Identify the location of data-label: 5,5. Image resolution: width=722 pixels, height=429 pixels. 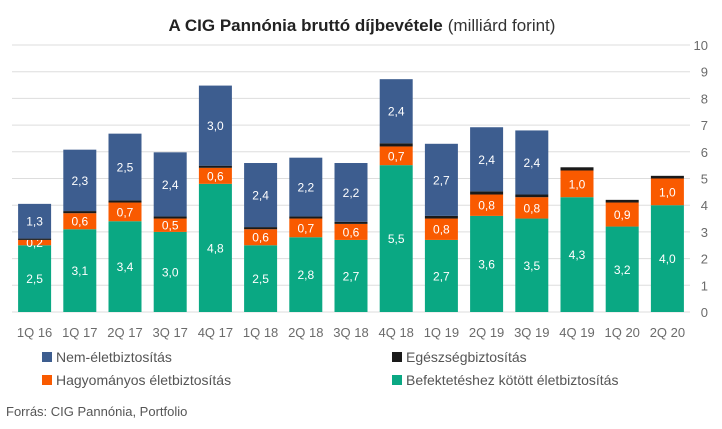
(396, 239).